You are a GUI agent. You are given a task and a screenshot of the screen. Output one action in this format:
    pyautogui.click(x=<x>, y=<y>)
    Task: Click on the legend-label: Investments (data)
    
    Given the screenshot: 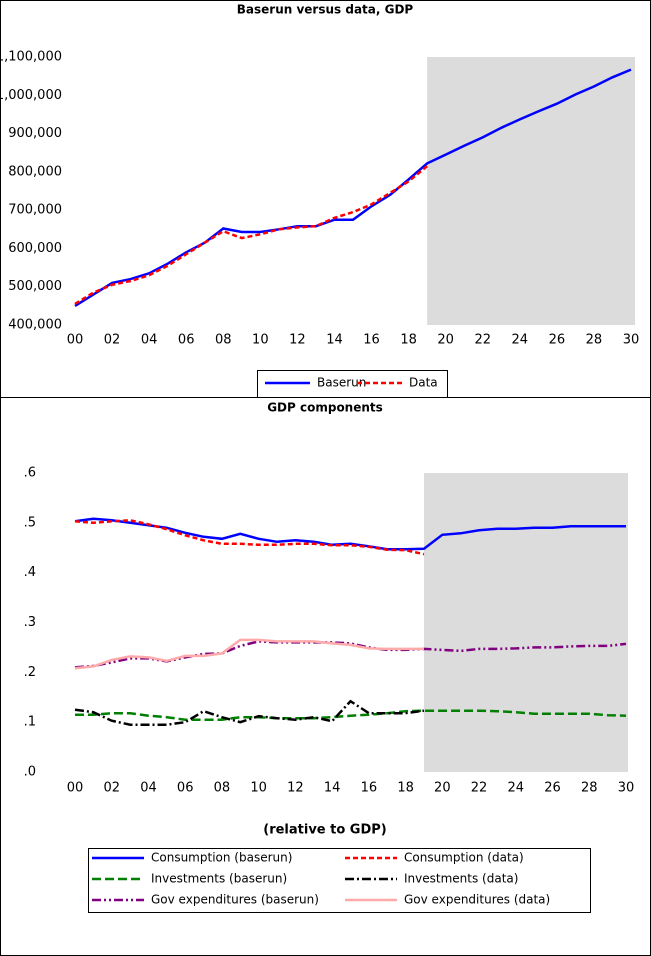 What is the action you would take?
    pyautogui.click(x=461, y=879)
    